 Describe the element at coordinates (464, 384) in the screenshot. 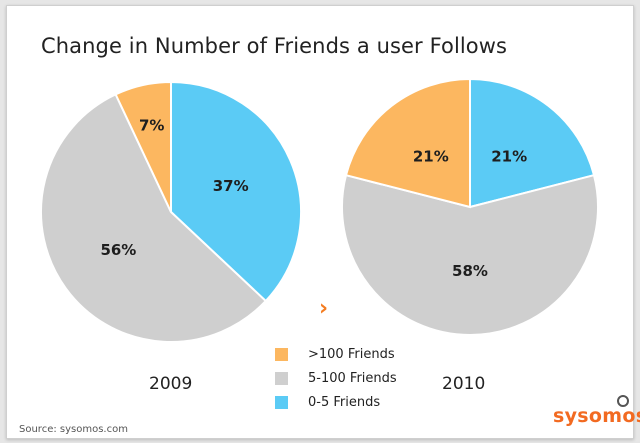

I see `year-label-2010: 2010` at that location.